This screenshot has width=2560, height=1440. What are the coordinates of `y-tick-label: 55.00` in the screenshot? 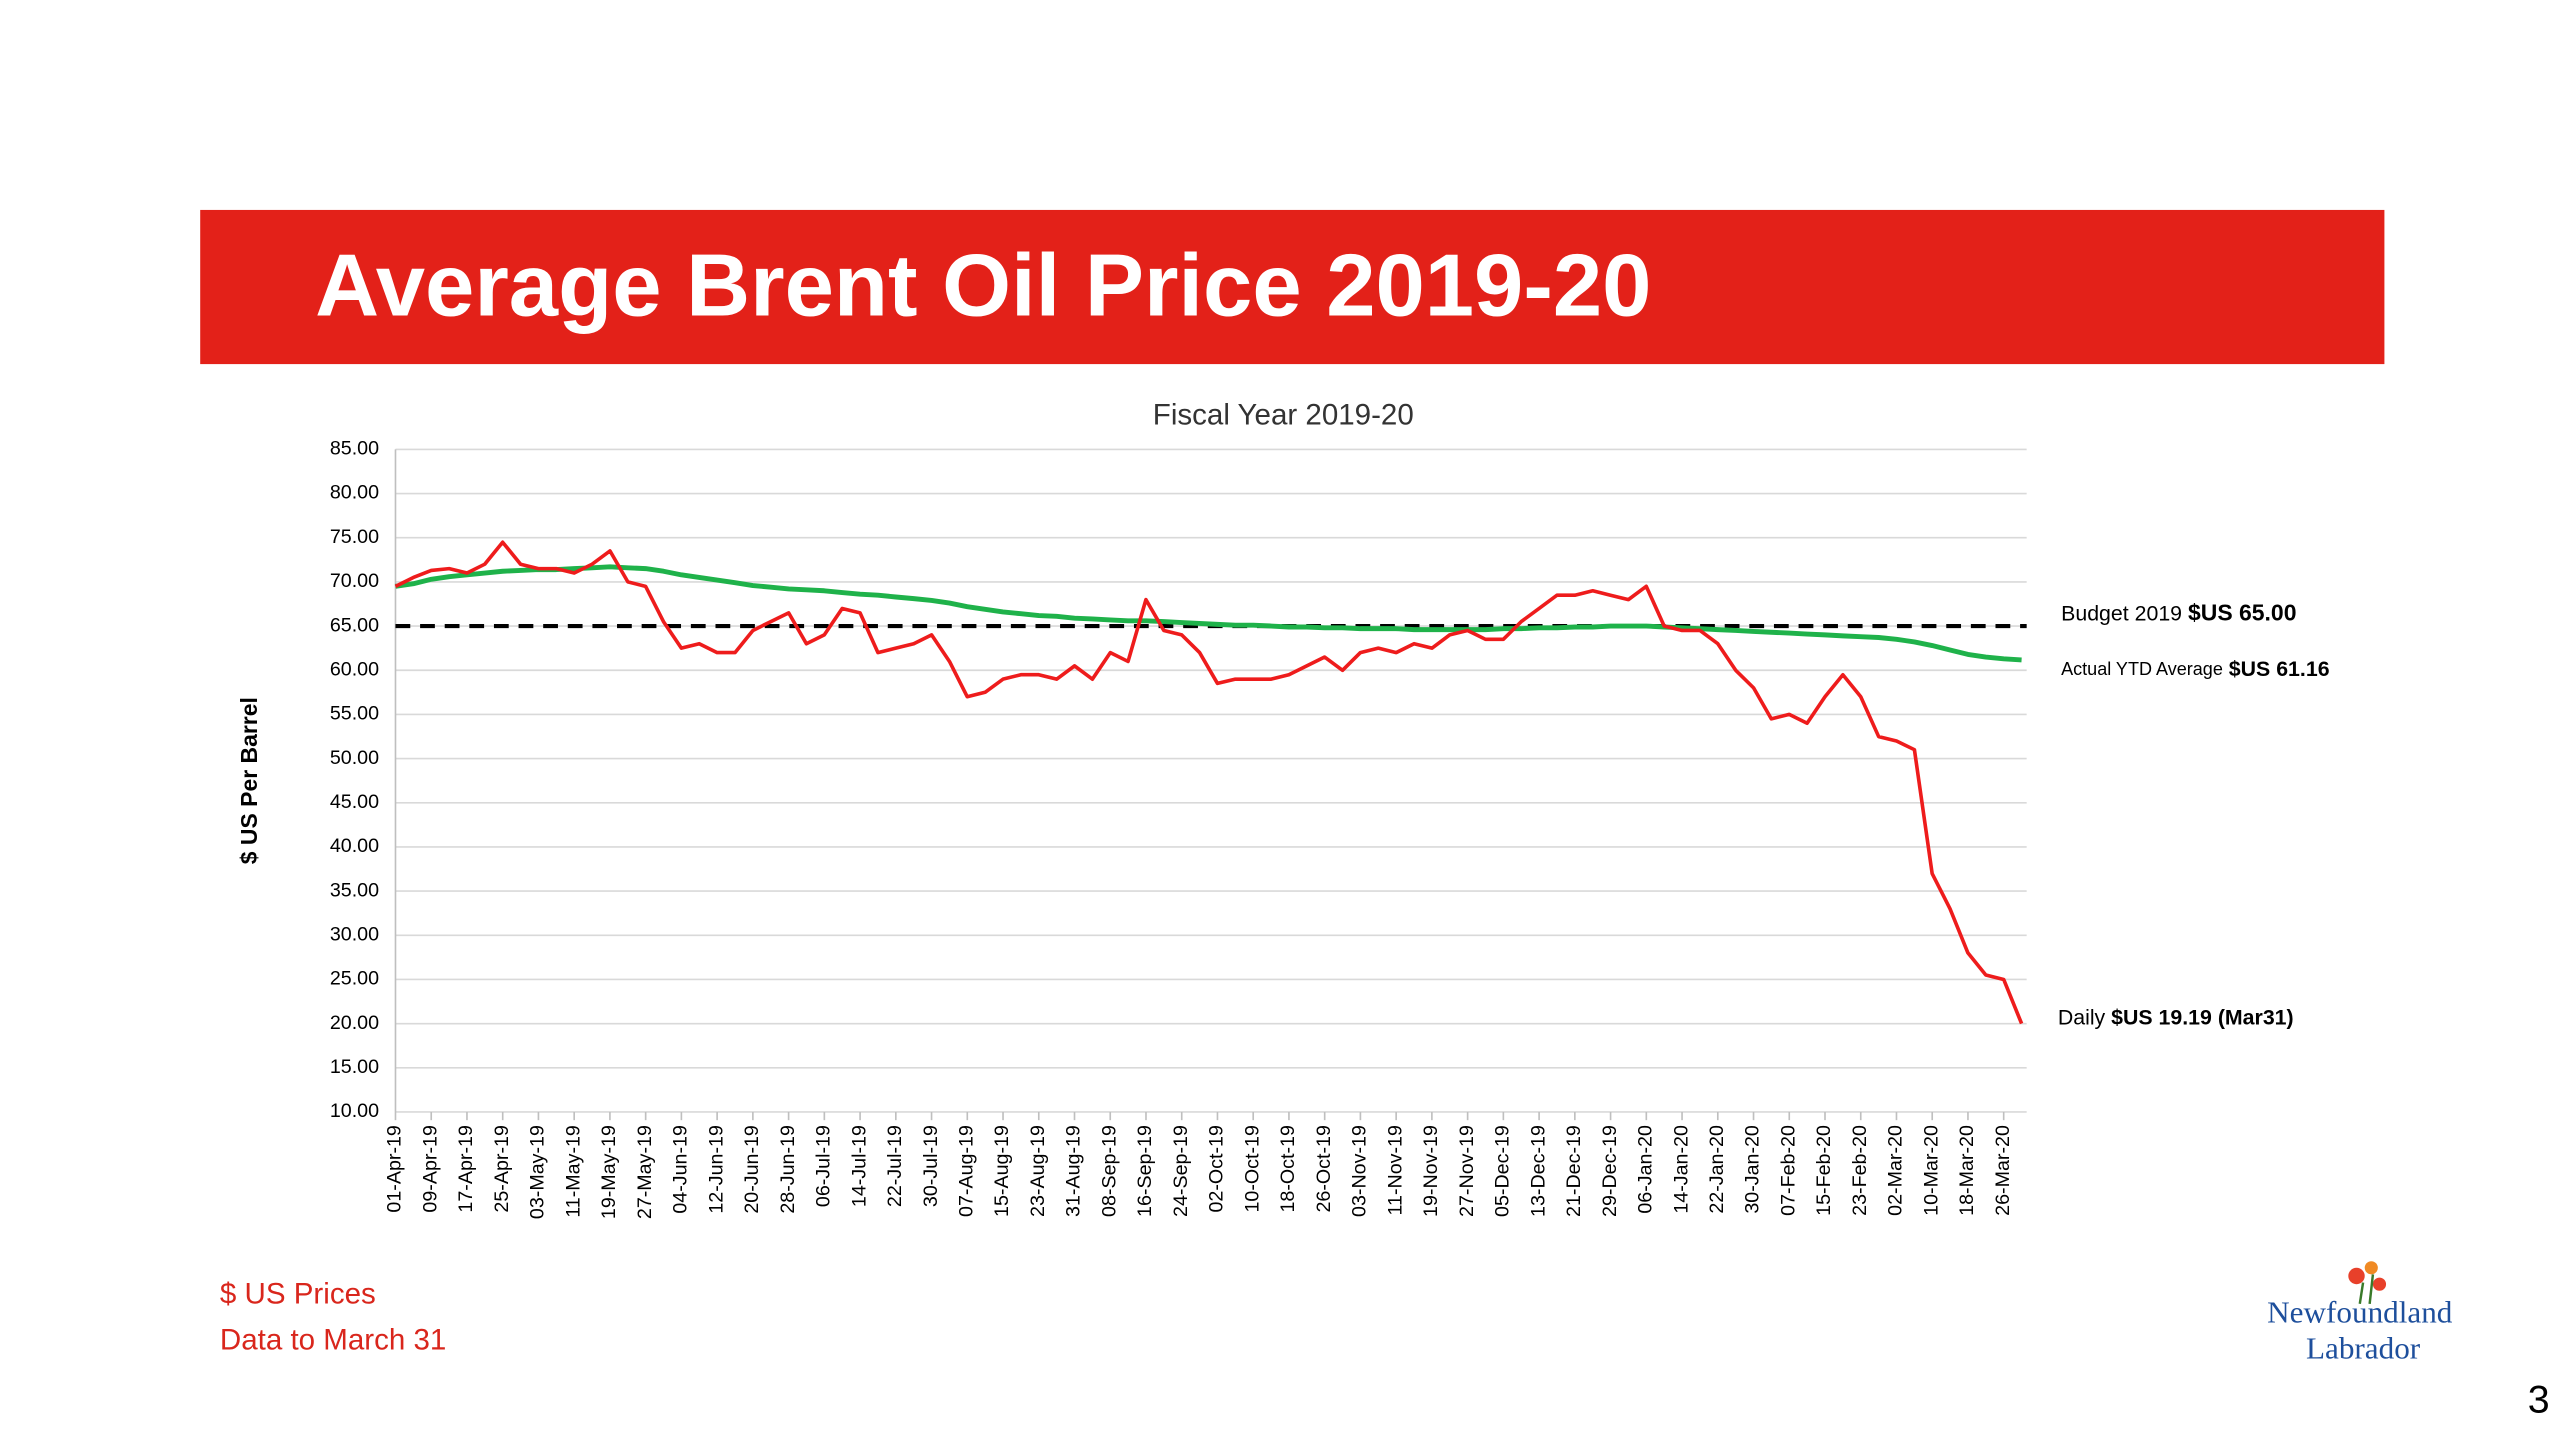 It's located at (354, 714).